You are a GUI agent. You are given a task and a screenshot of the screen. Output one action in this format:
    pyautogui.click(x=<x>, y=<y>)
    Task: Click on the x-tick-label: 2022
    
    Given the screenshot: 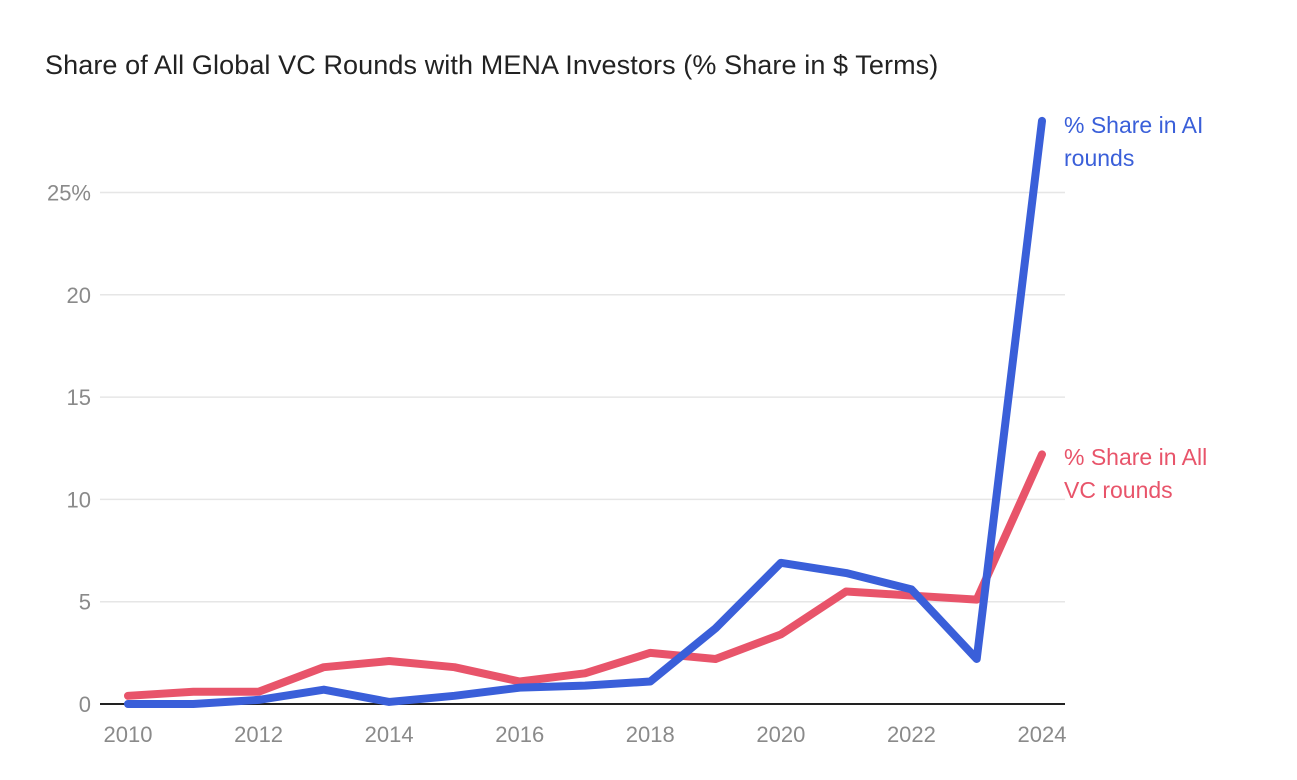 What is the action you would take?
    pyautogui.click(x=911, y=734)
    